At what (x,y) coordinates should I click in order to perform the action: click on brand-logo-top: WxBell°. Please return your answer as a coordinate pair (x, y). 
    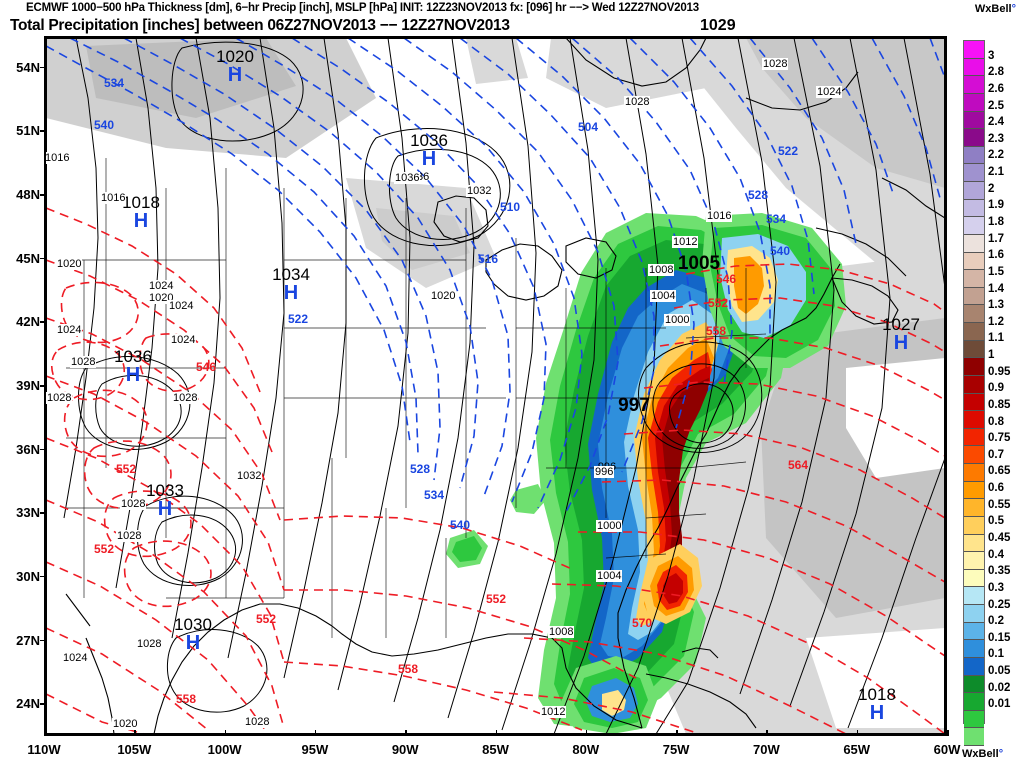
    Looking at the image, I should click on (995, 9).